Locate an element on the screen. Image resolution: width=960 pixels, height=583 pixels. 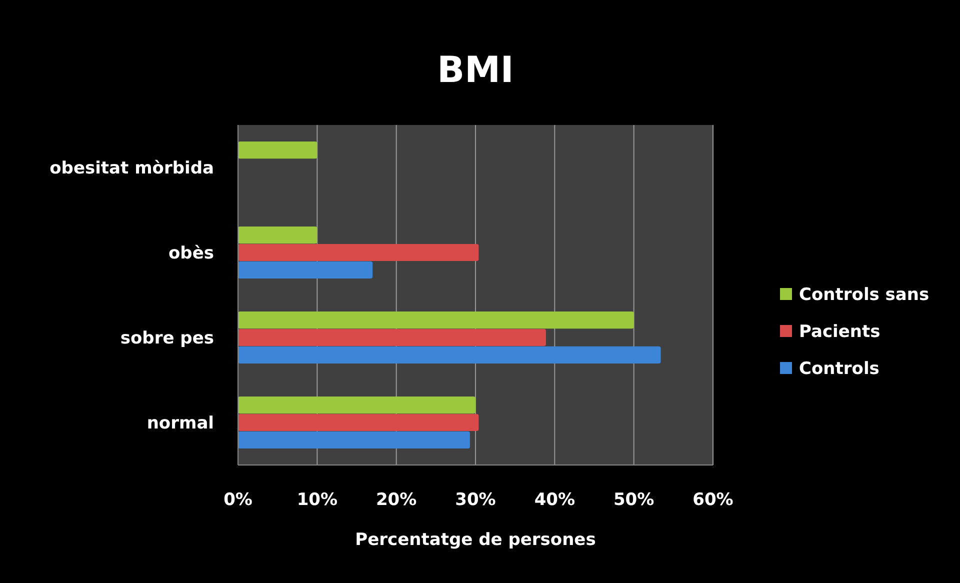
legend-label: Controls sans is located at coordinates (864, 295).